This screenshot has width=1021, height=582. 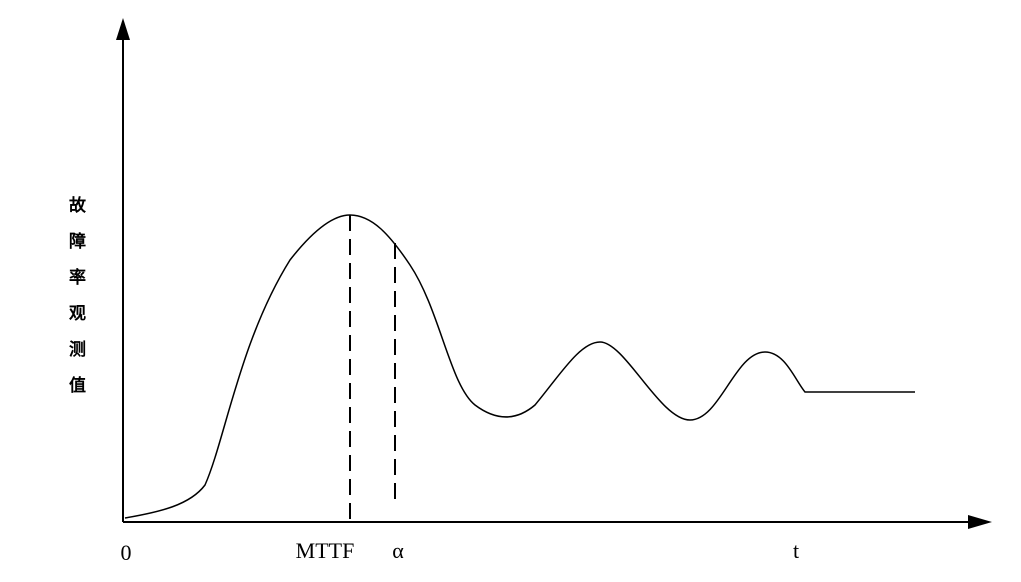 I want to click on y-axis-label: 故障率观测值, so click(x=75, y=304).